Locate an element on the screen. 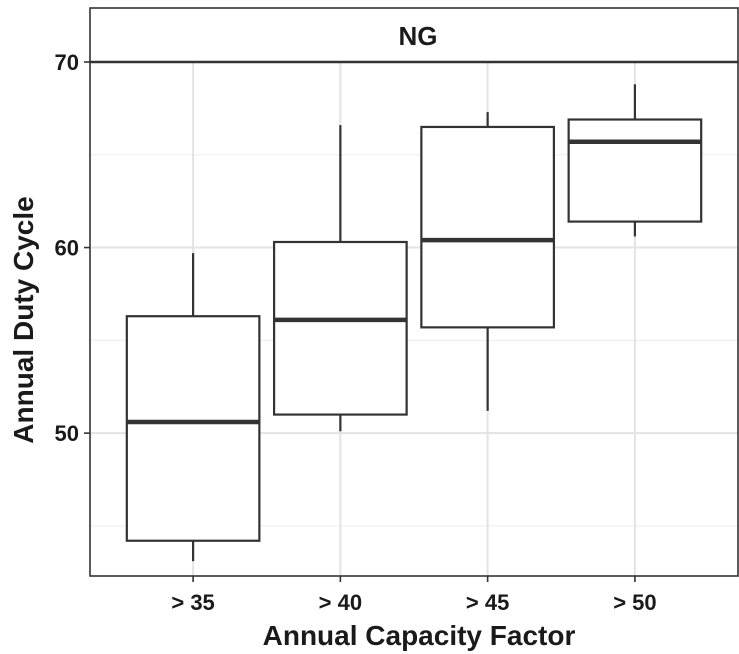 This screenshot has height=654, width=739. y-tick-label: 50 is located at coordinates (67, 433).